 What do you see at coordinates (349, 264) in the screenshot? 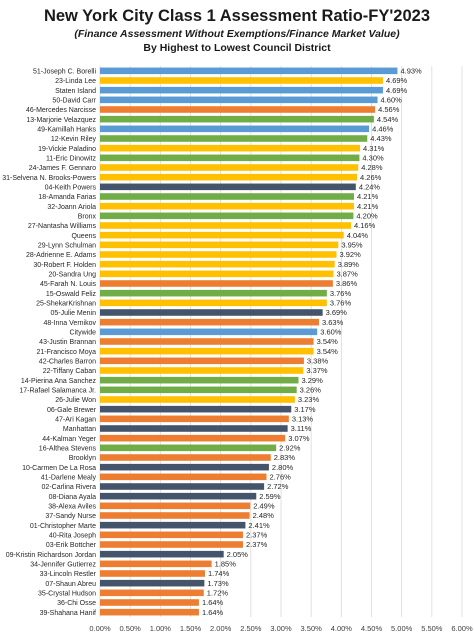
I see `data-label: 3.89%` at bounding box center [349, 264].